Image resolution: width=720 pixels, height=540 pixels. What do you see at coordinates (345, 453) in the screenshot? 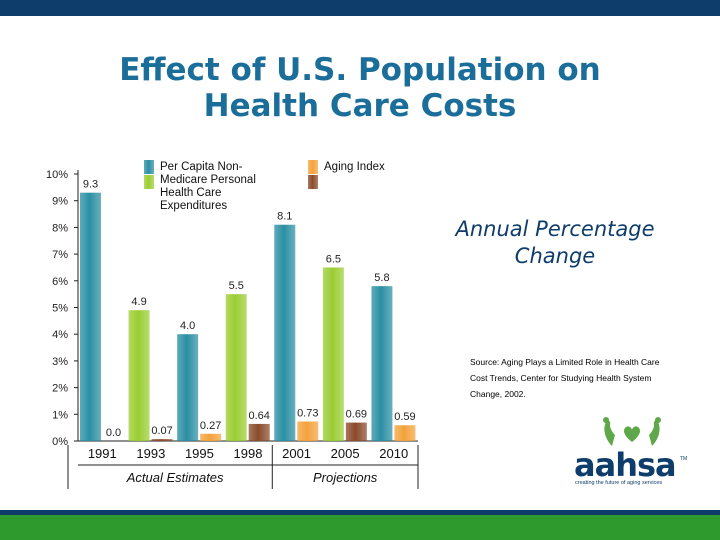
I see `x-tick-label: 2005` at bounding box center [345, 453].